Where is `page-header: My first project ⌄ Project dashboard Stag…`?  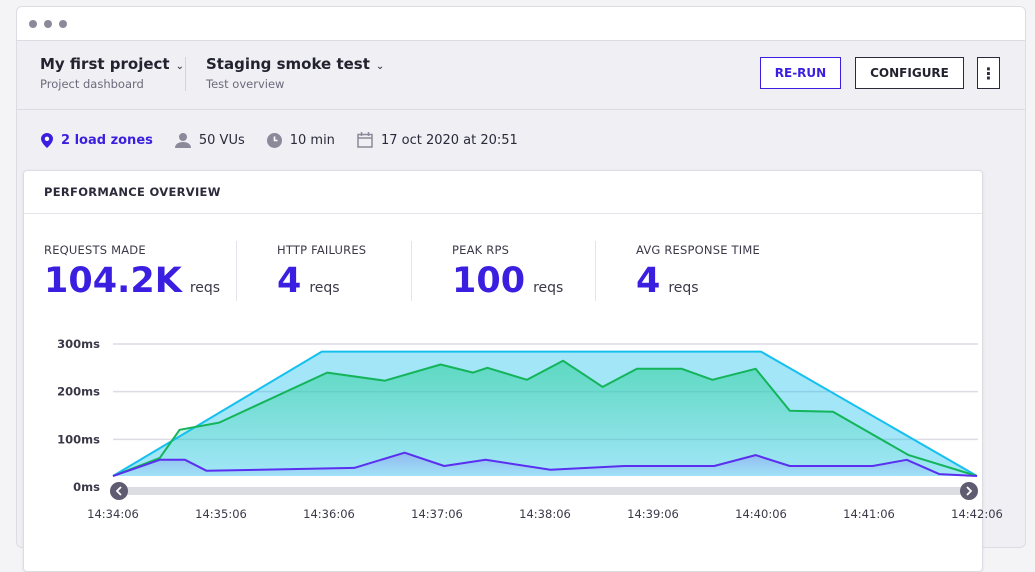 page-header: My first project ⌄ Project dashboard Stag… is located at coordinates (521, 75).